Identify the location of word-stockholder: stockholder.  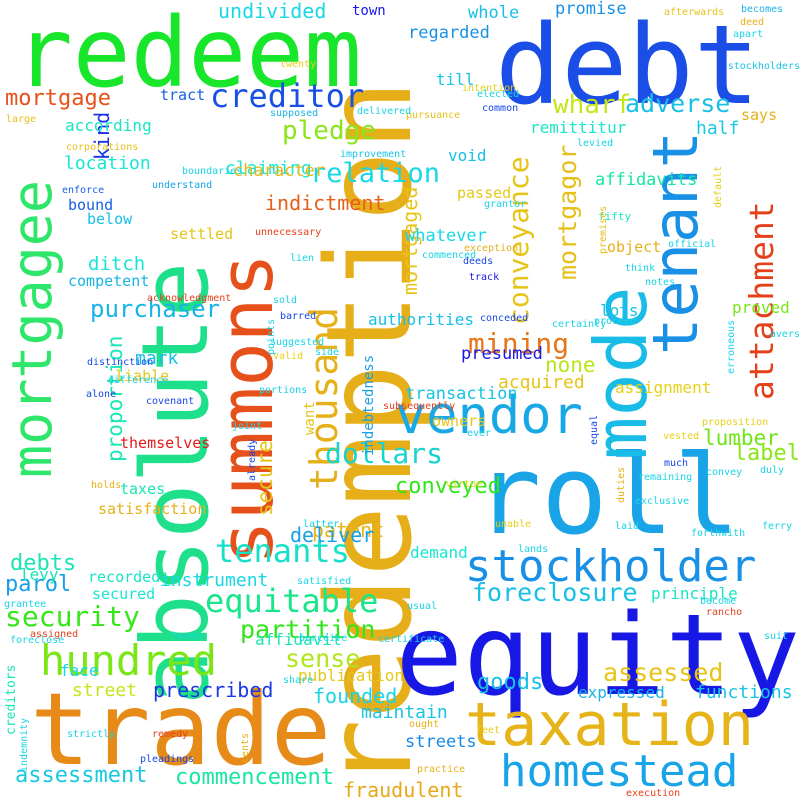
(611, 566).